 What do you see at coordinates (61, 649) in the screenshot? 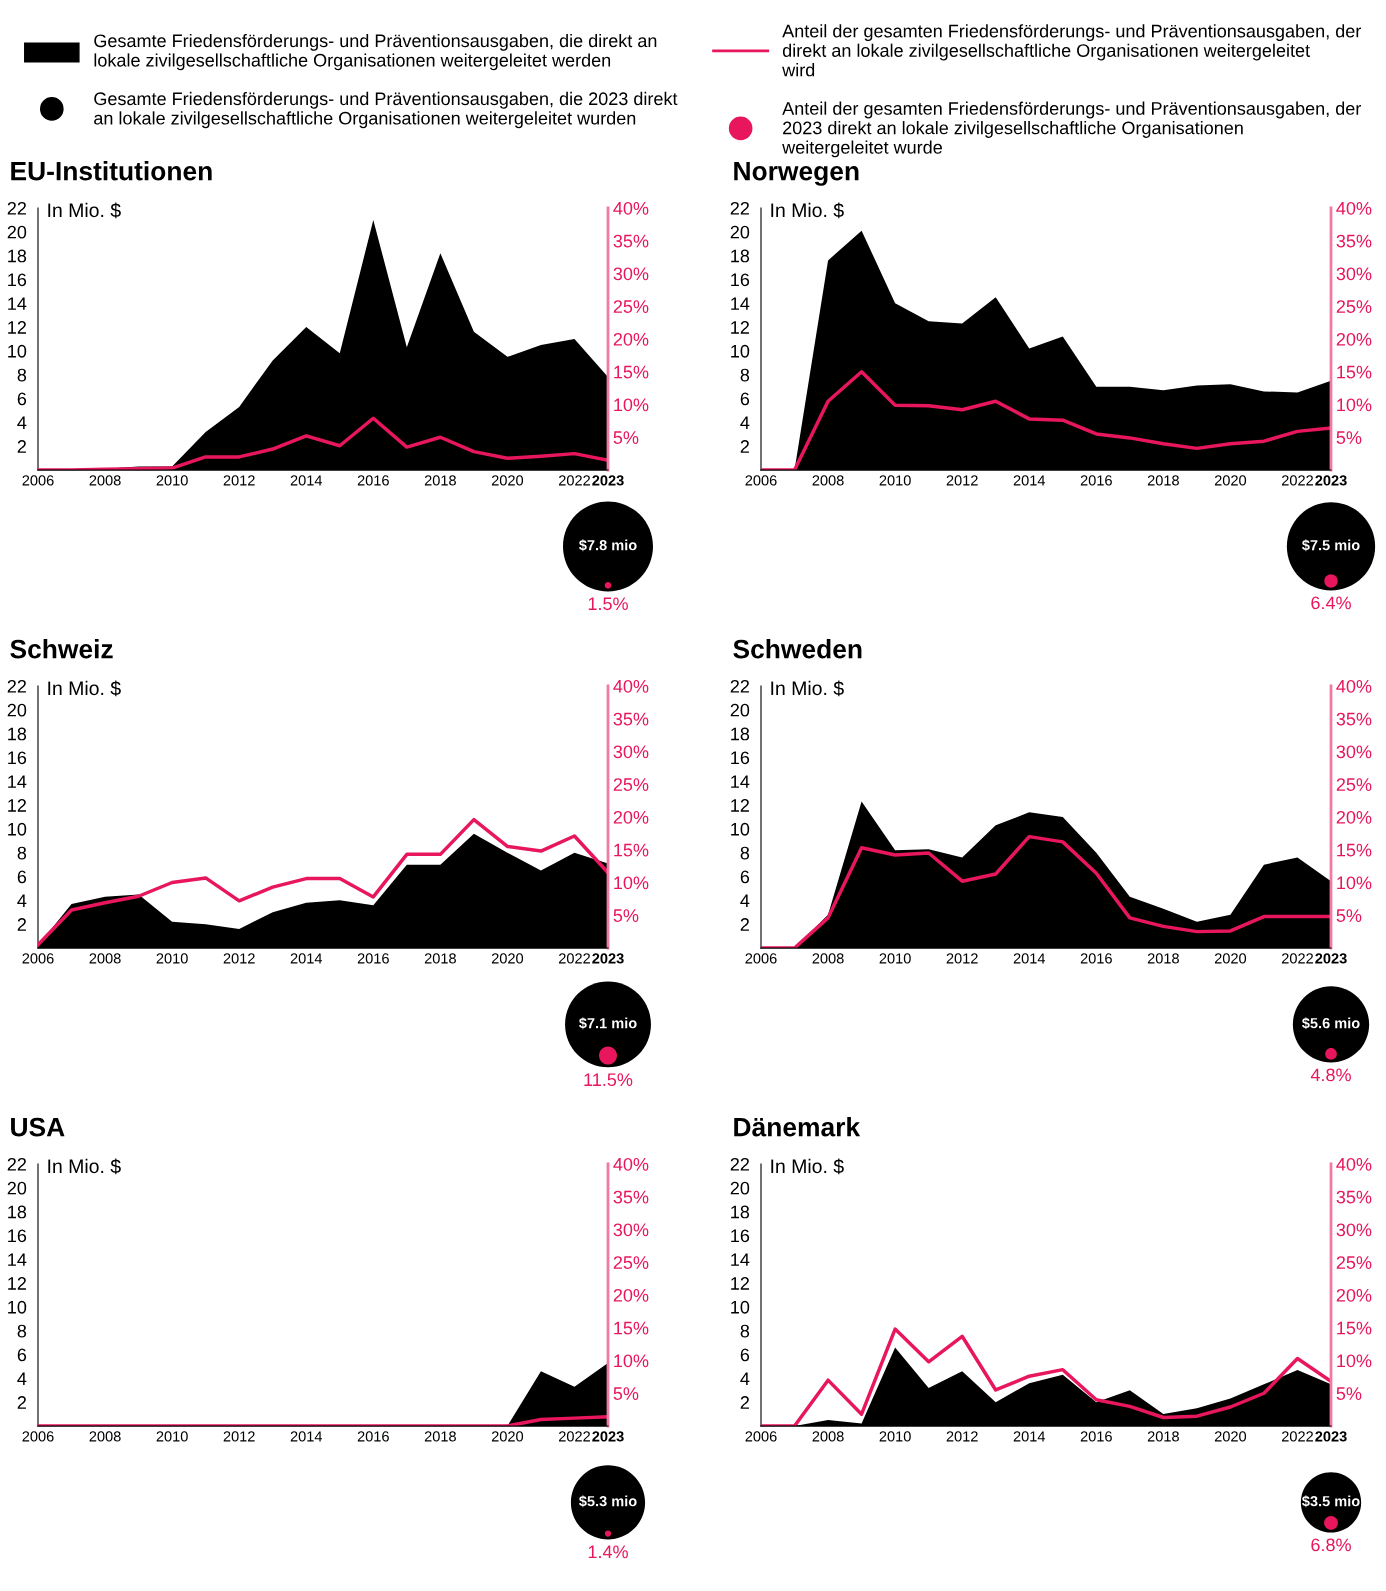
I see `chart-title: Schweiz` at bounding box center [61, 649].